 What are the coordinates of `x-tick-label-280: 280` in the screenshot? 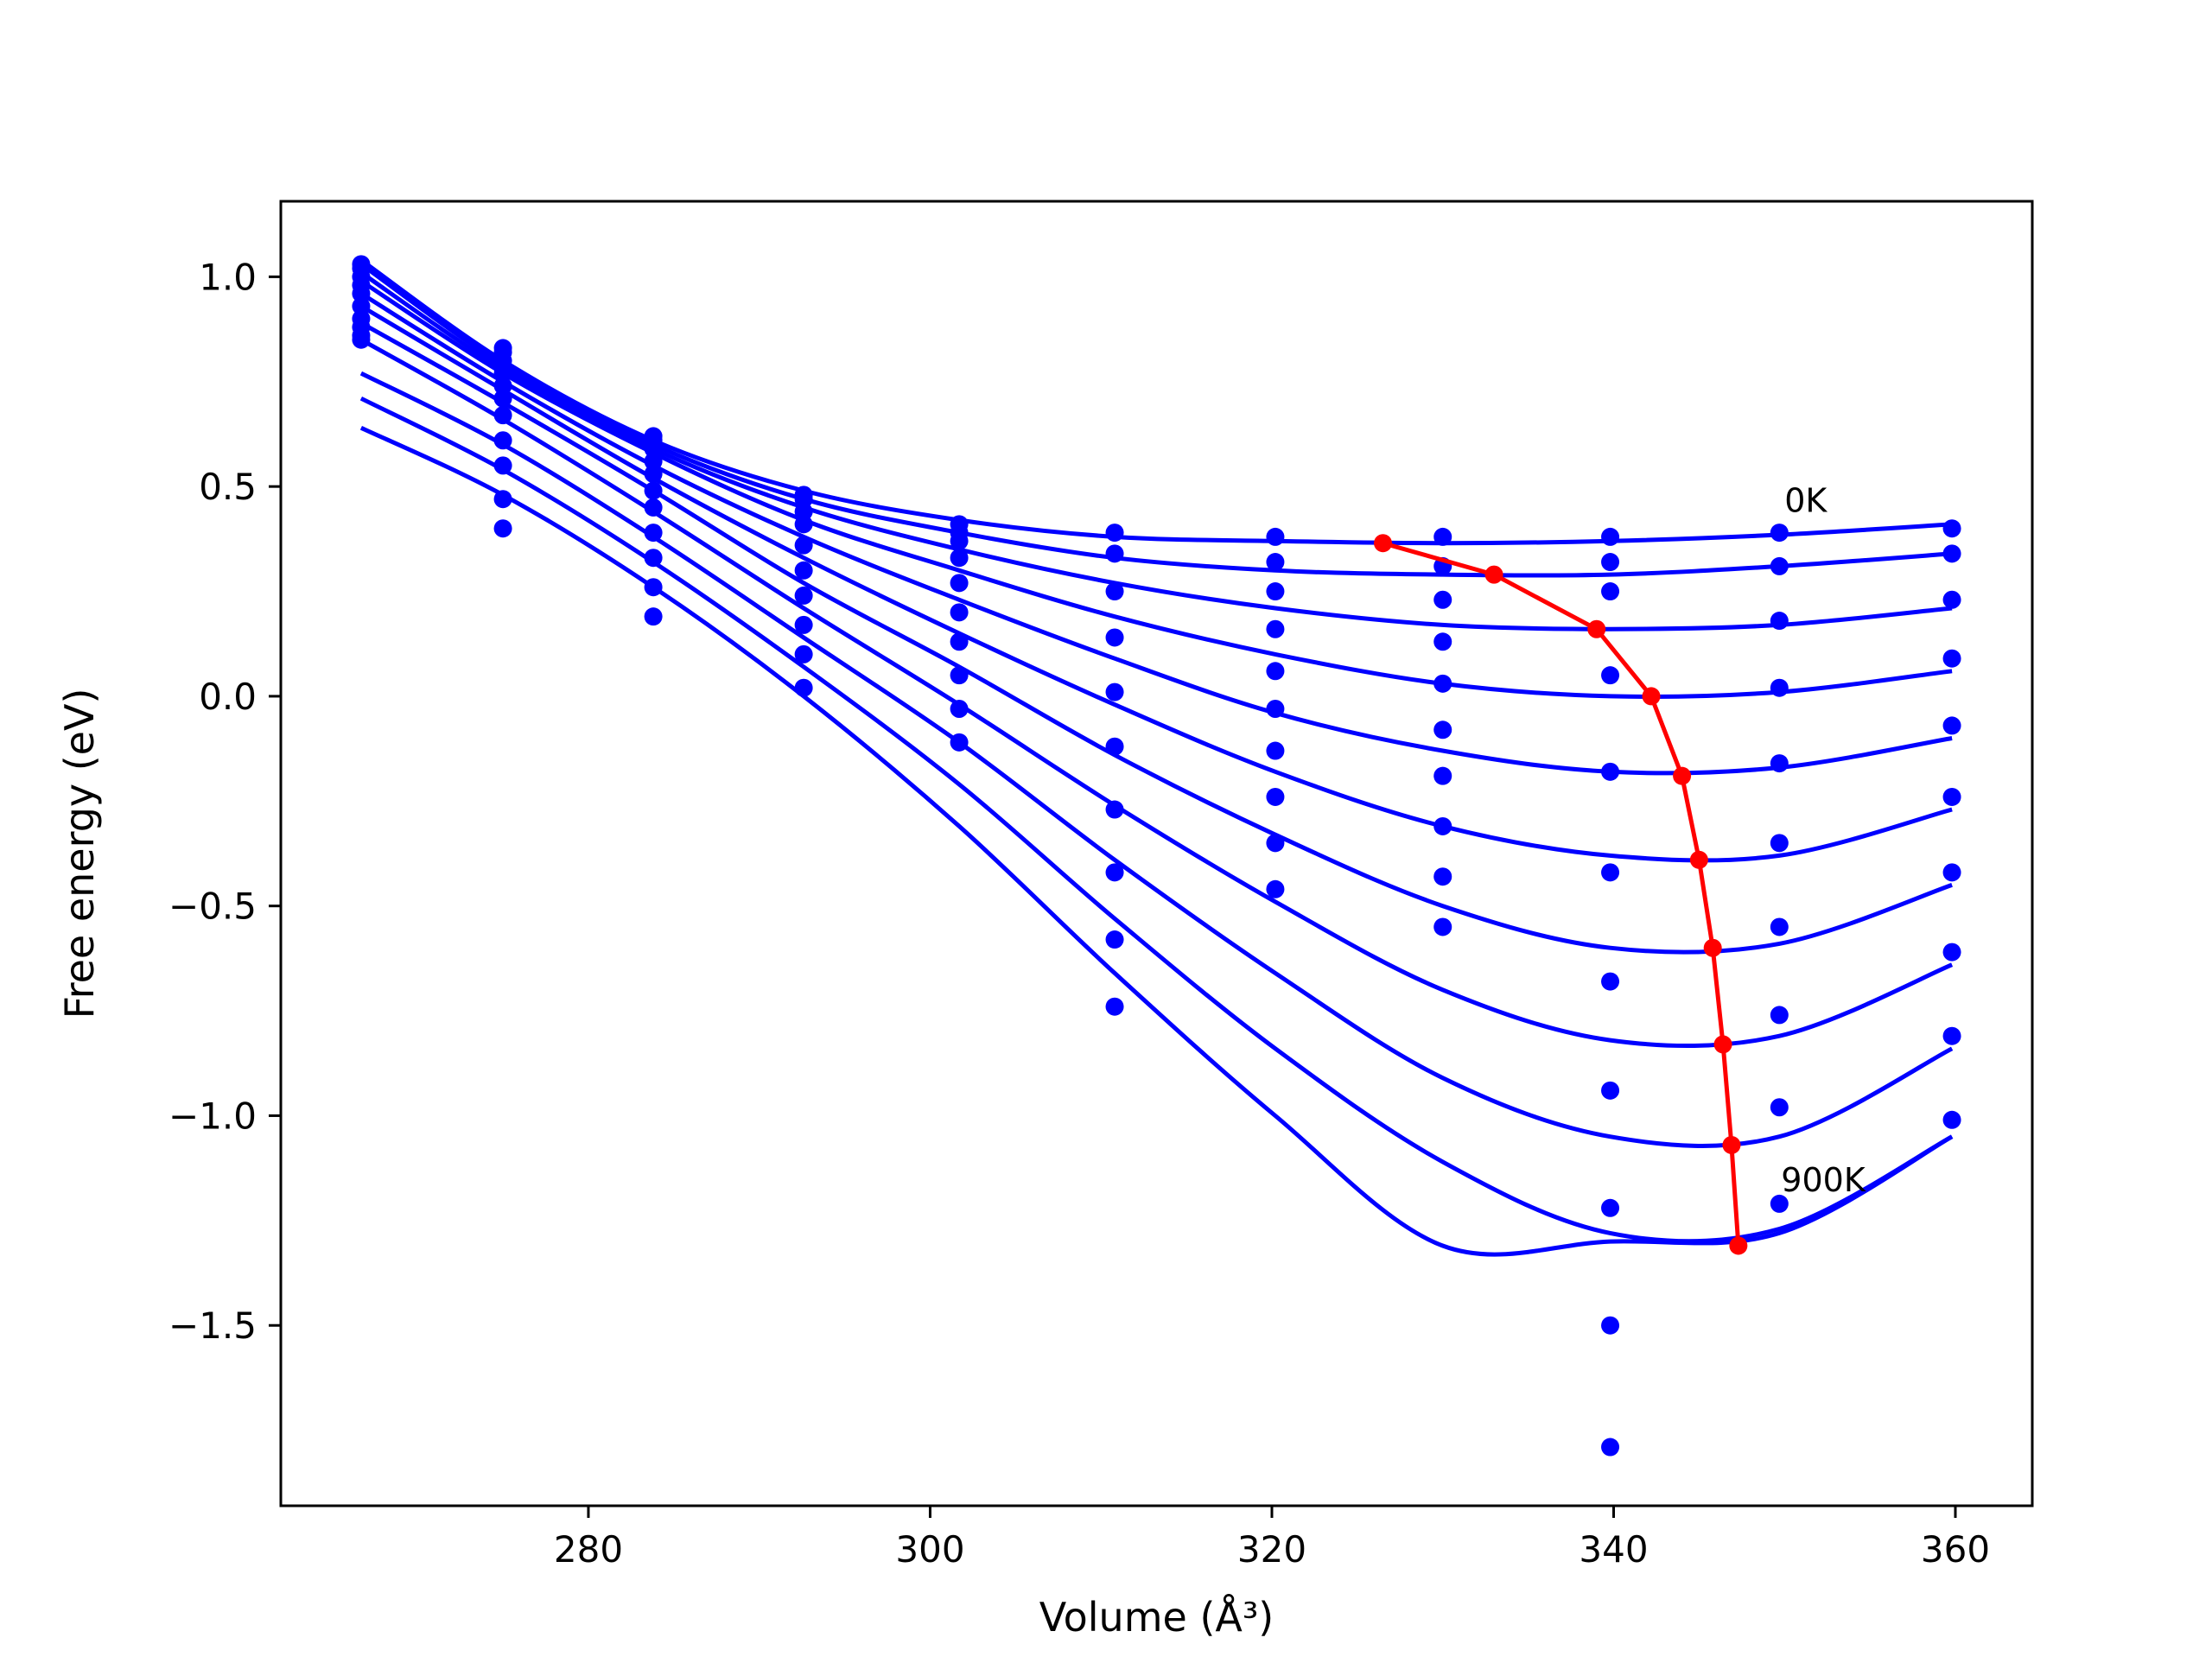 It's located at (588, 1550).